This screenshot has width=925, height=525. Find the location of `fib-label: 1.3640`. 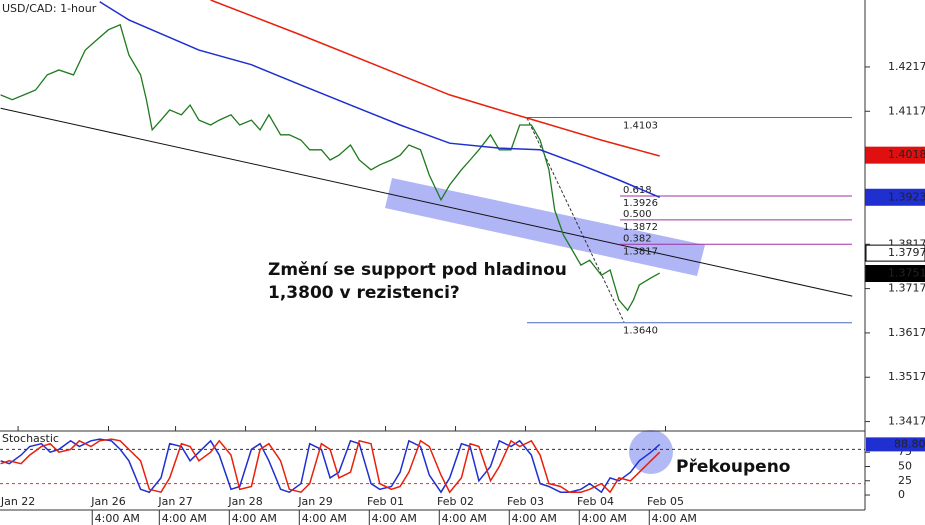

fib-label: 1.3640 is located at coordinates (640, 331).